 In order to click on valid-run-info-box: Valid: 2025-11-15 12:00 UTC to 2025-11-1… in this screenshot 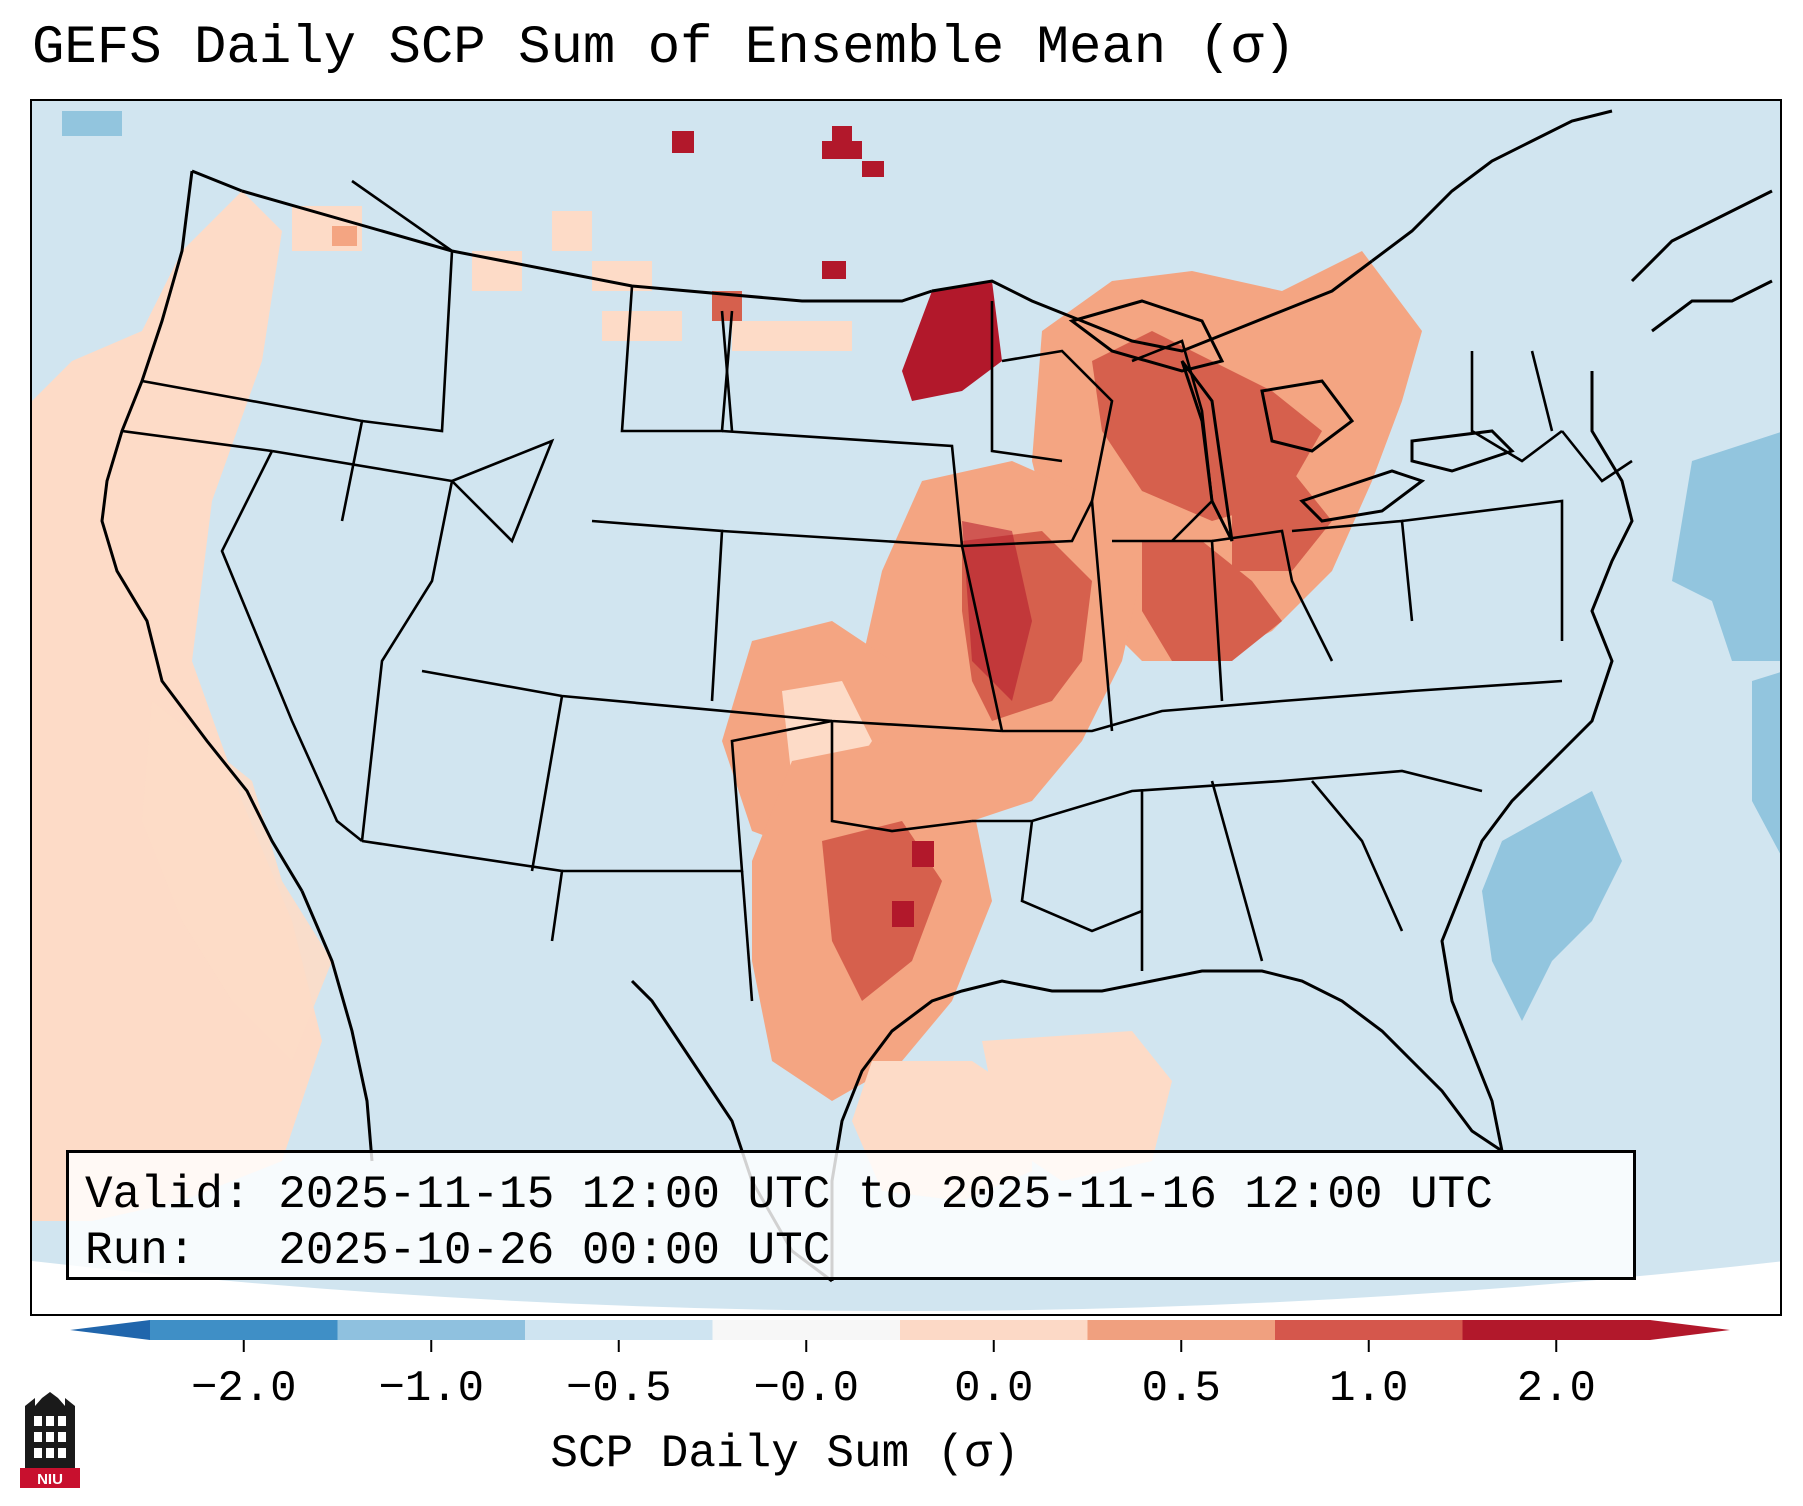, I will do `click(851, 1215)`.